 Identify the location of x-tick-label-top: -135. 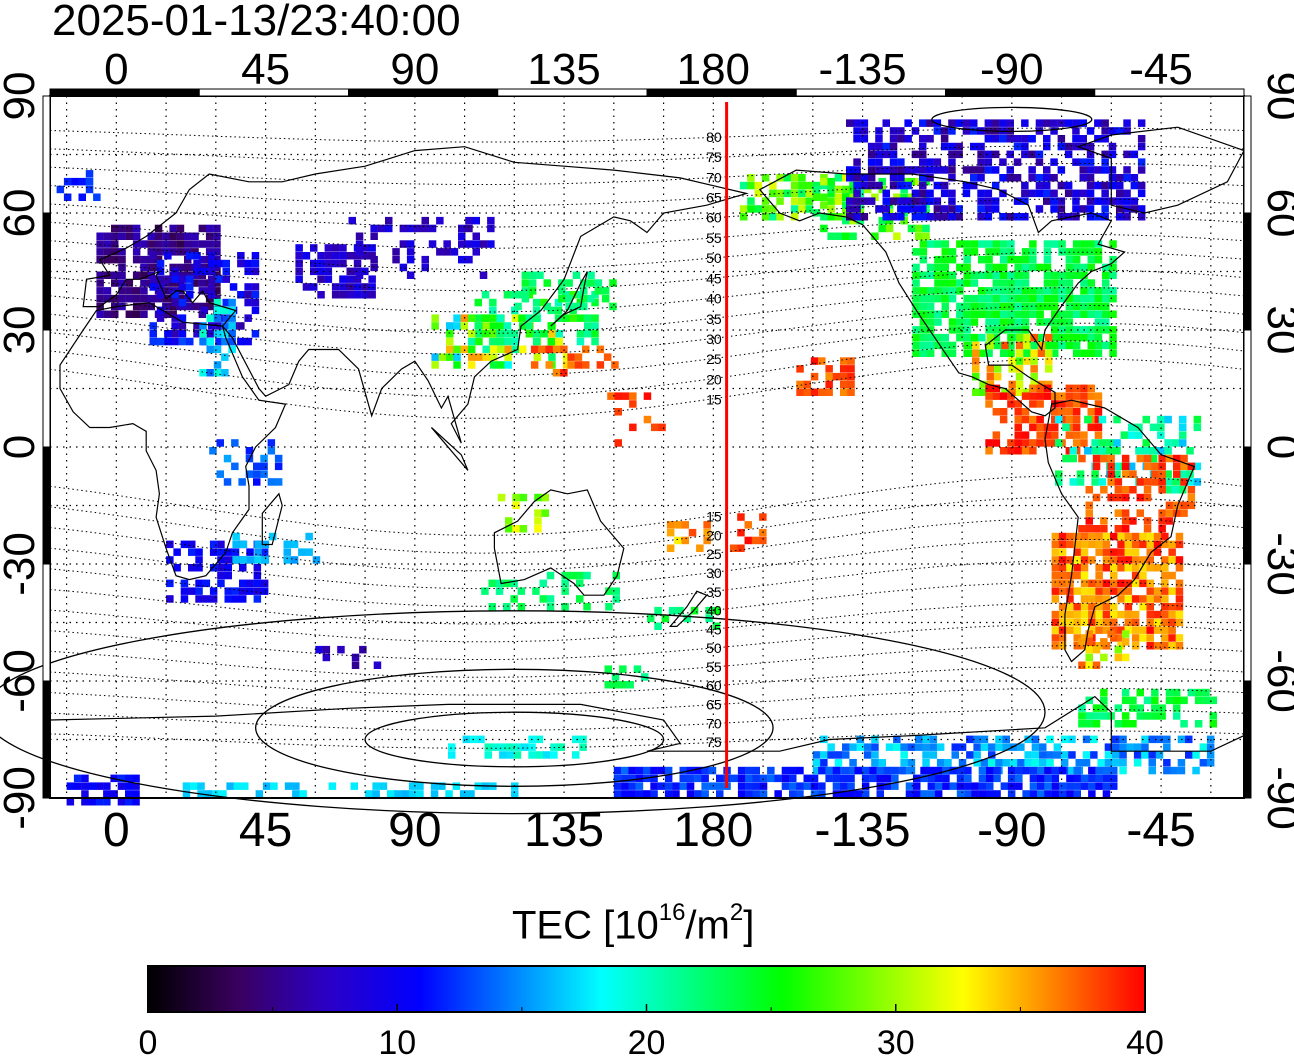
(863, 69).